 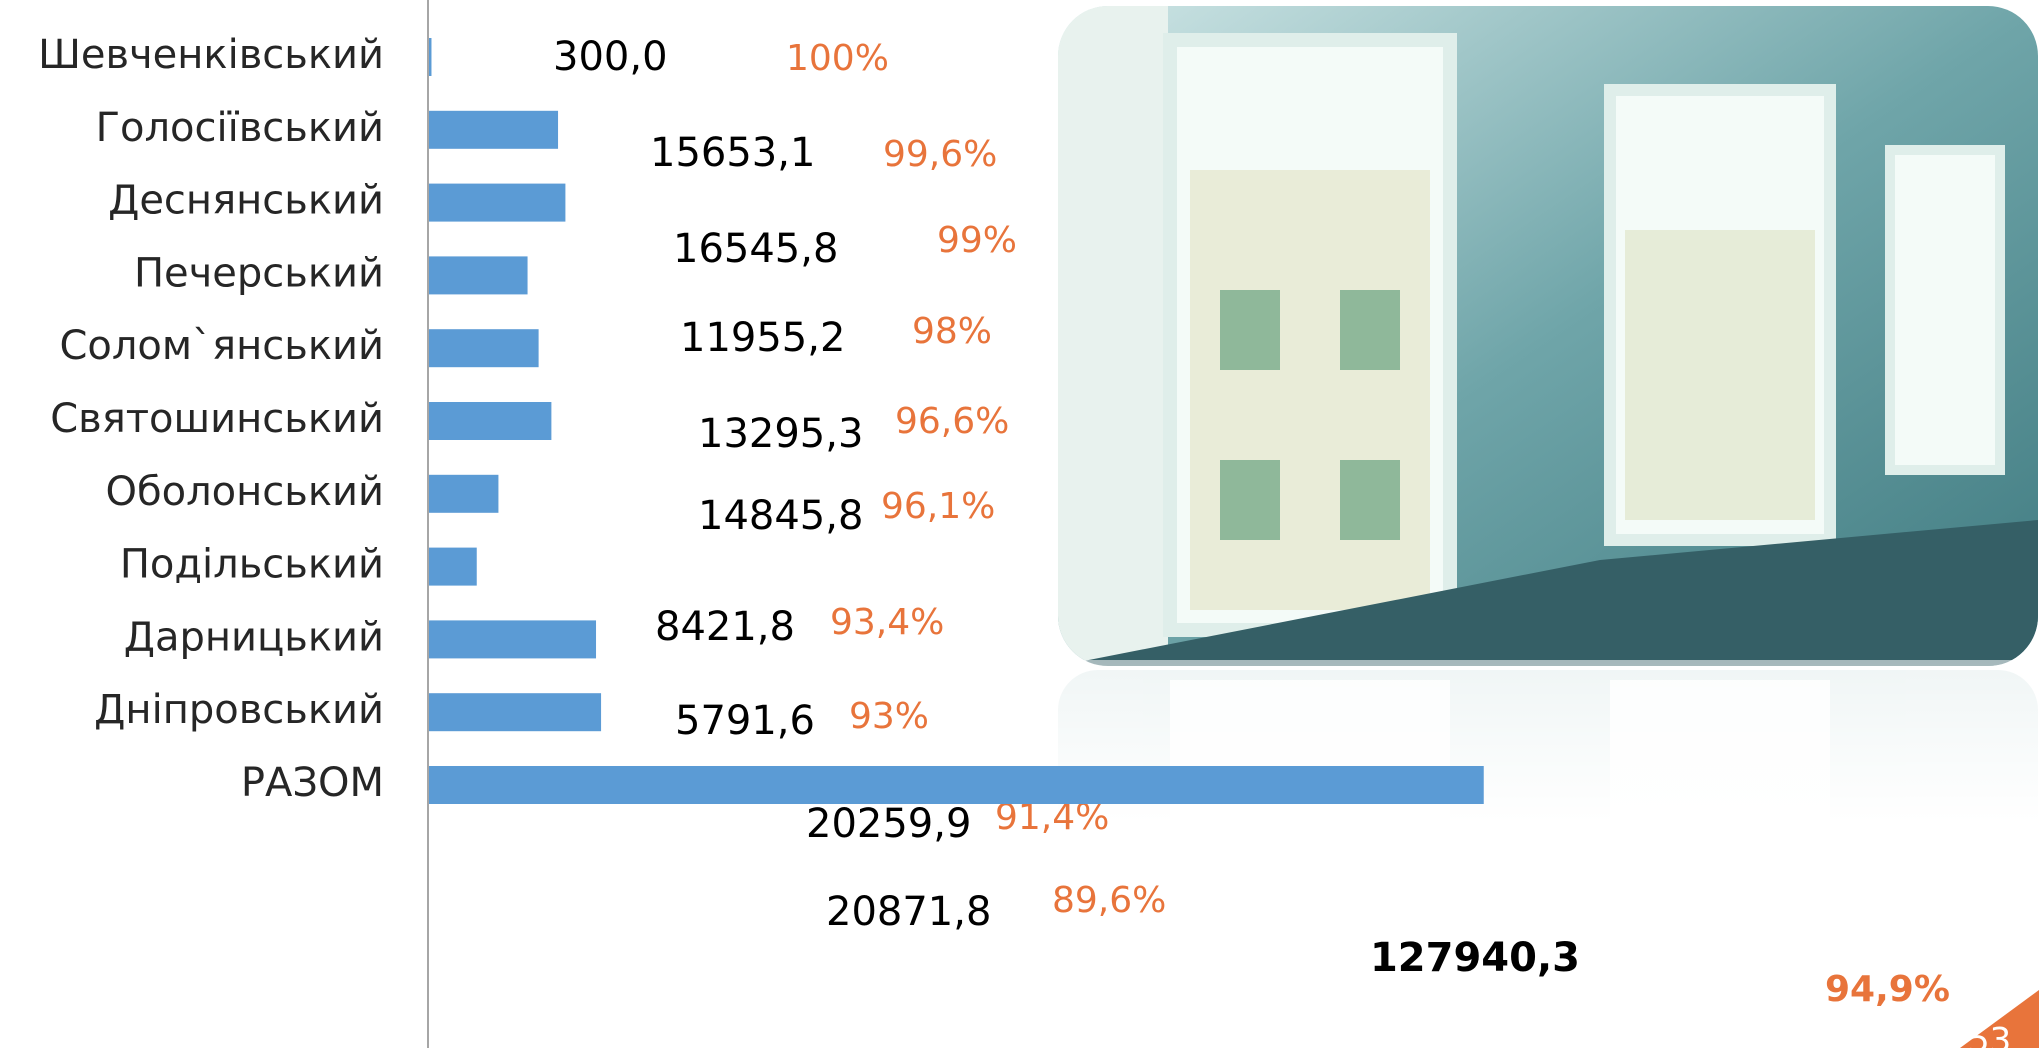 What do you see at coordinates (244, 492) in the screenshot?
I see `category-label: Оболонський` at bounding box center [244, 492].